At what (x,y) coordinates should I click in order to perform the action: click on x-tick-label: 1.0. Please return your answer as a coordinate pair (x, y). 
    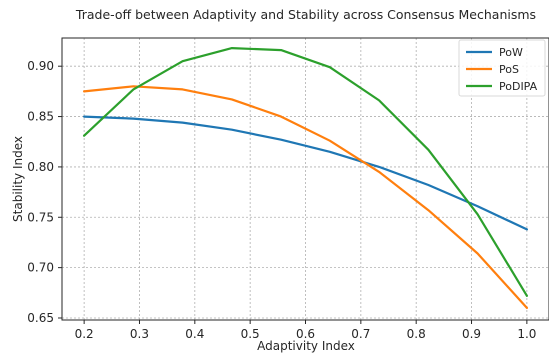
    Looking at the image, I should click on (526, 334).